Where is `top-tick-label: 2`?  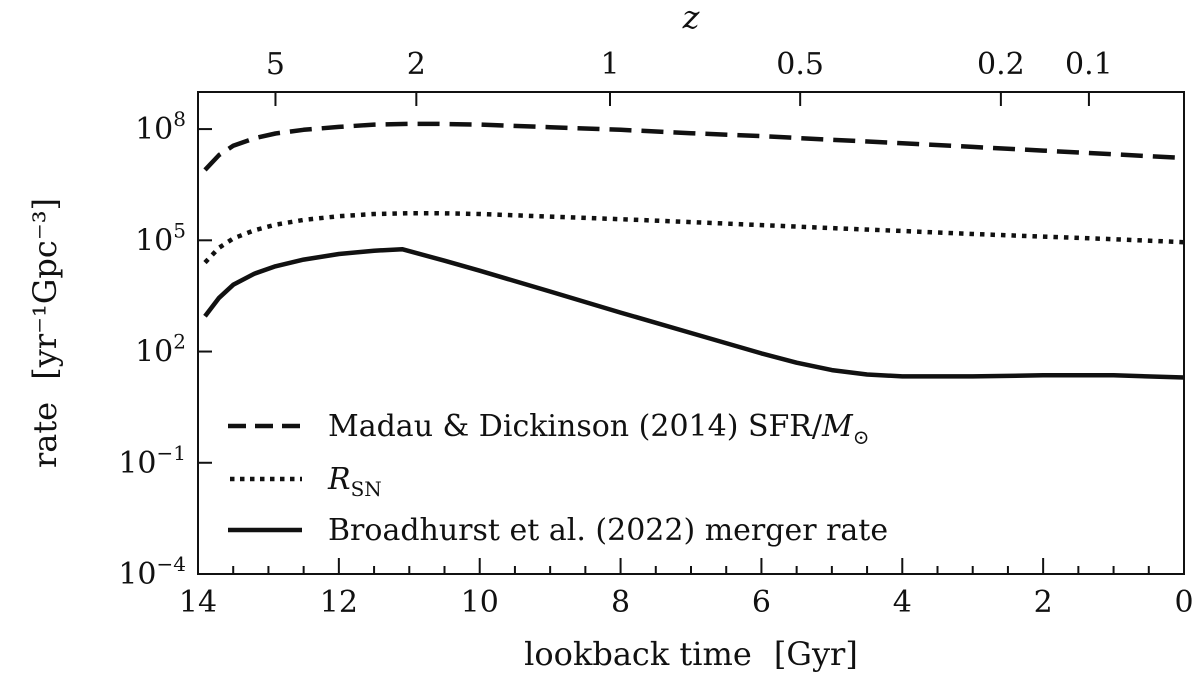 top-tick-label: 2 is located at coordinates (416, 64).